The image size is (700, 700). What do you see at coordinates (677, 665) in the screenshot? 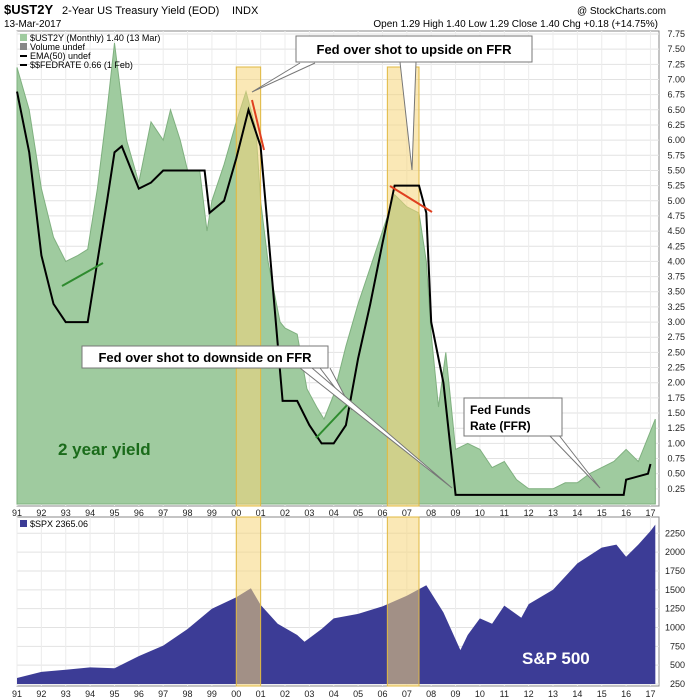
I see `bottom-y-tick-label: 500` at bounding box center [677, 665].